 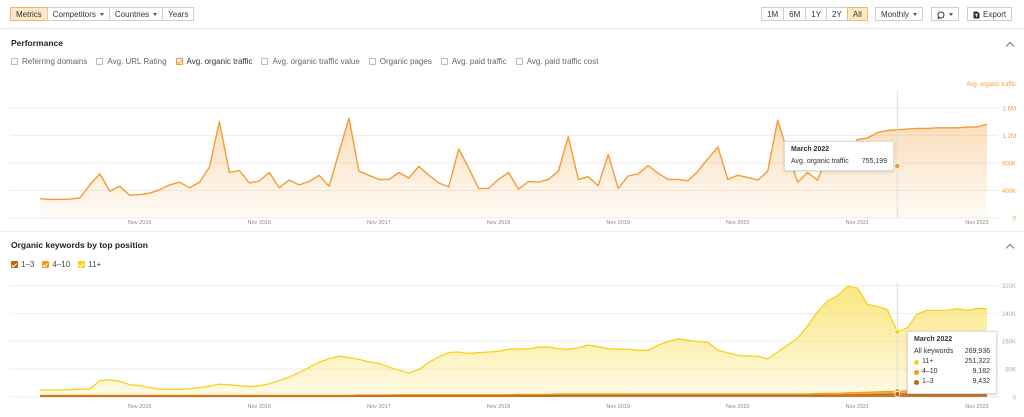 I want to click on tooltip-row: Avg. organic traffic 755,199, so click(x=839, y=162).